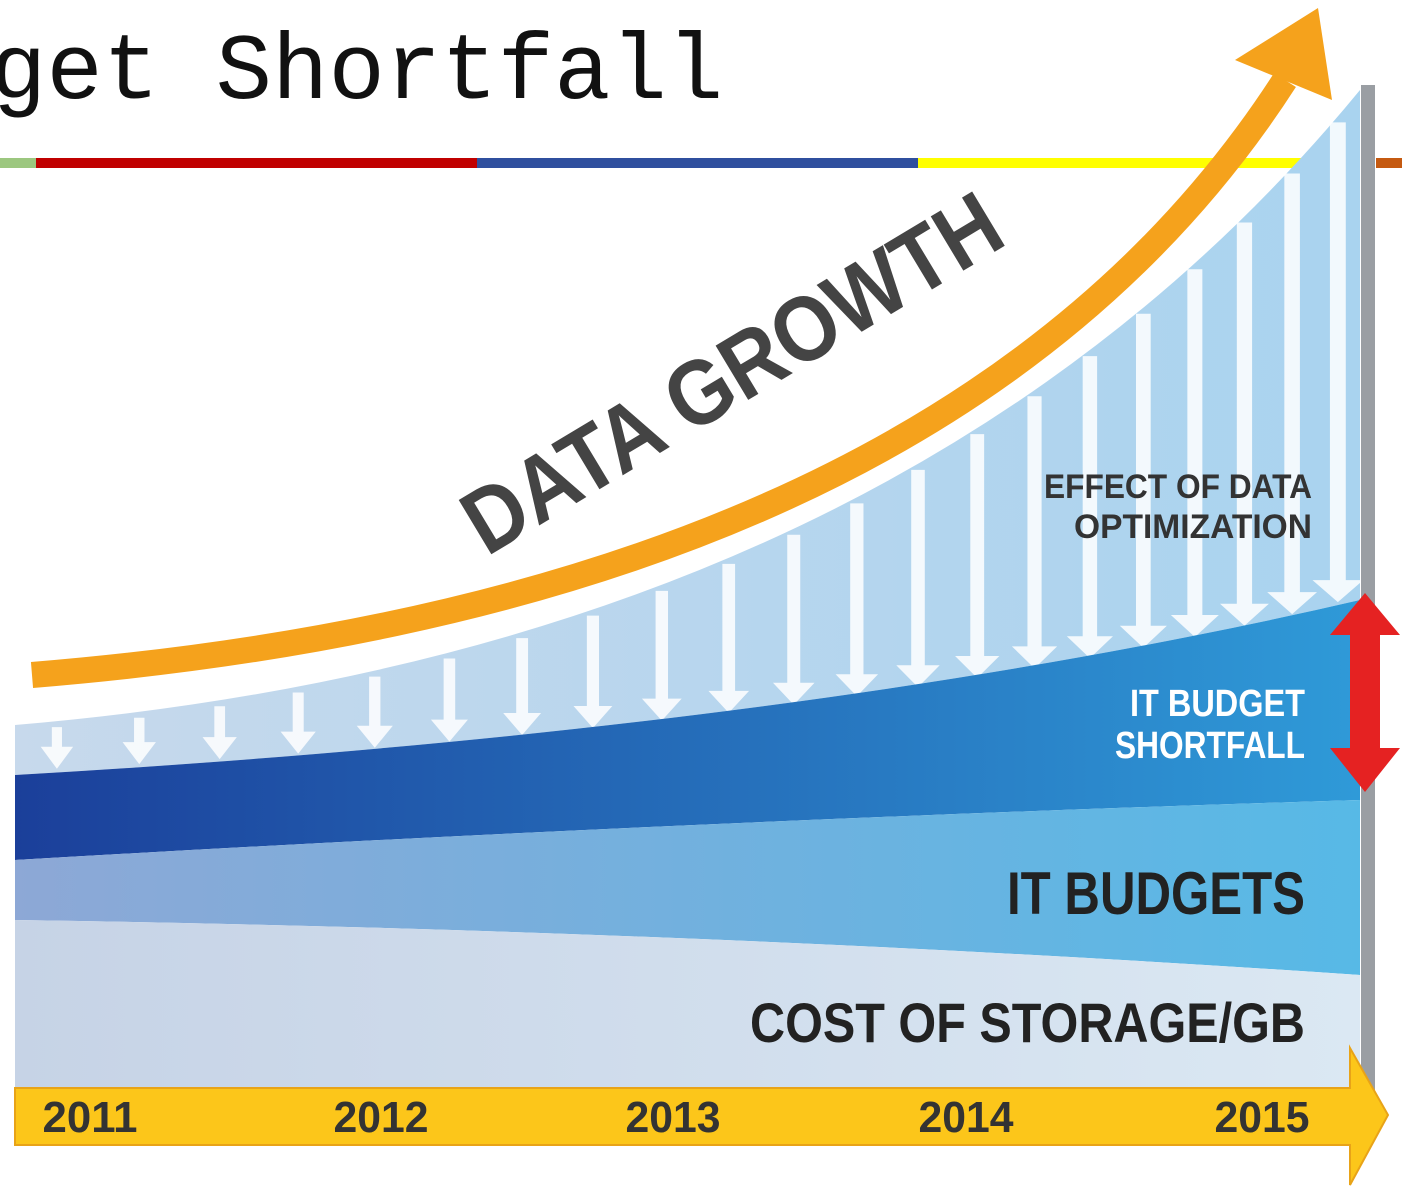  I want to click on timeline-year: 2014, so click(967, 1117).